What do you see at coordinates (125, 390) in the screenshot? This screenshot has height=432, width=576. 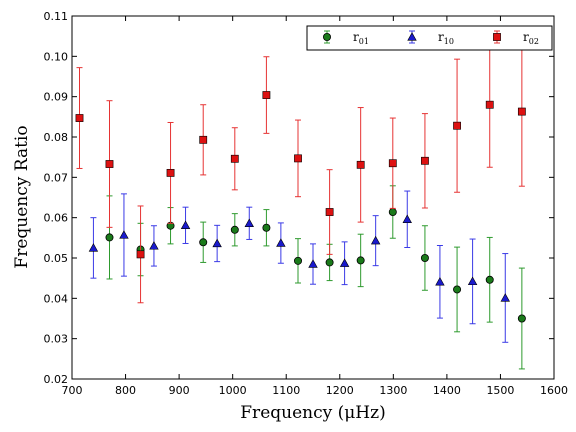 I see `x-tick-label: 800` at bounding box center [125, 390].